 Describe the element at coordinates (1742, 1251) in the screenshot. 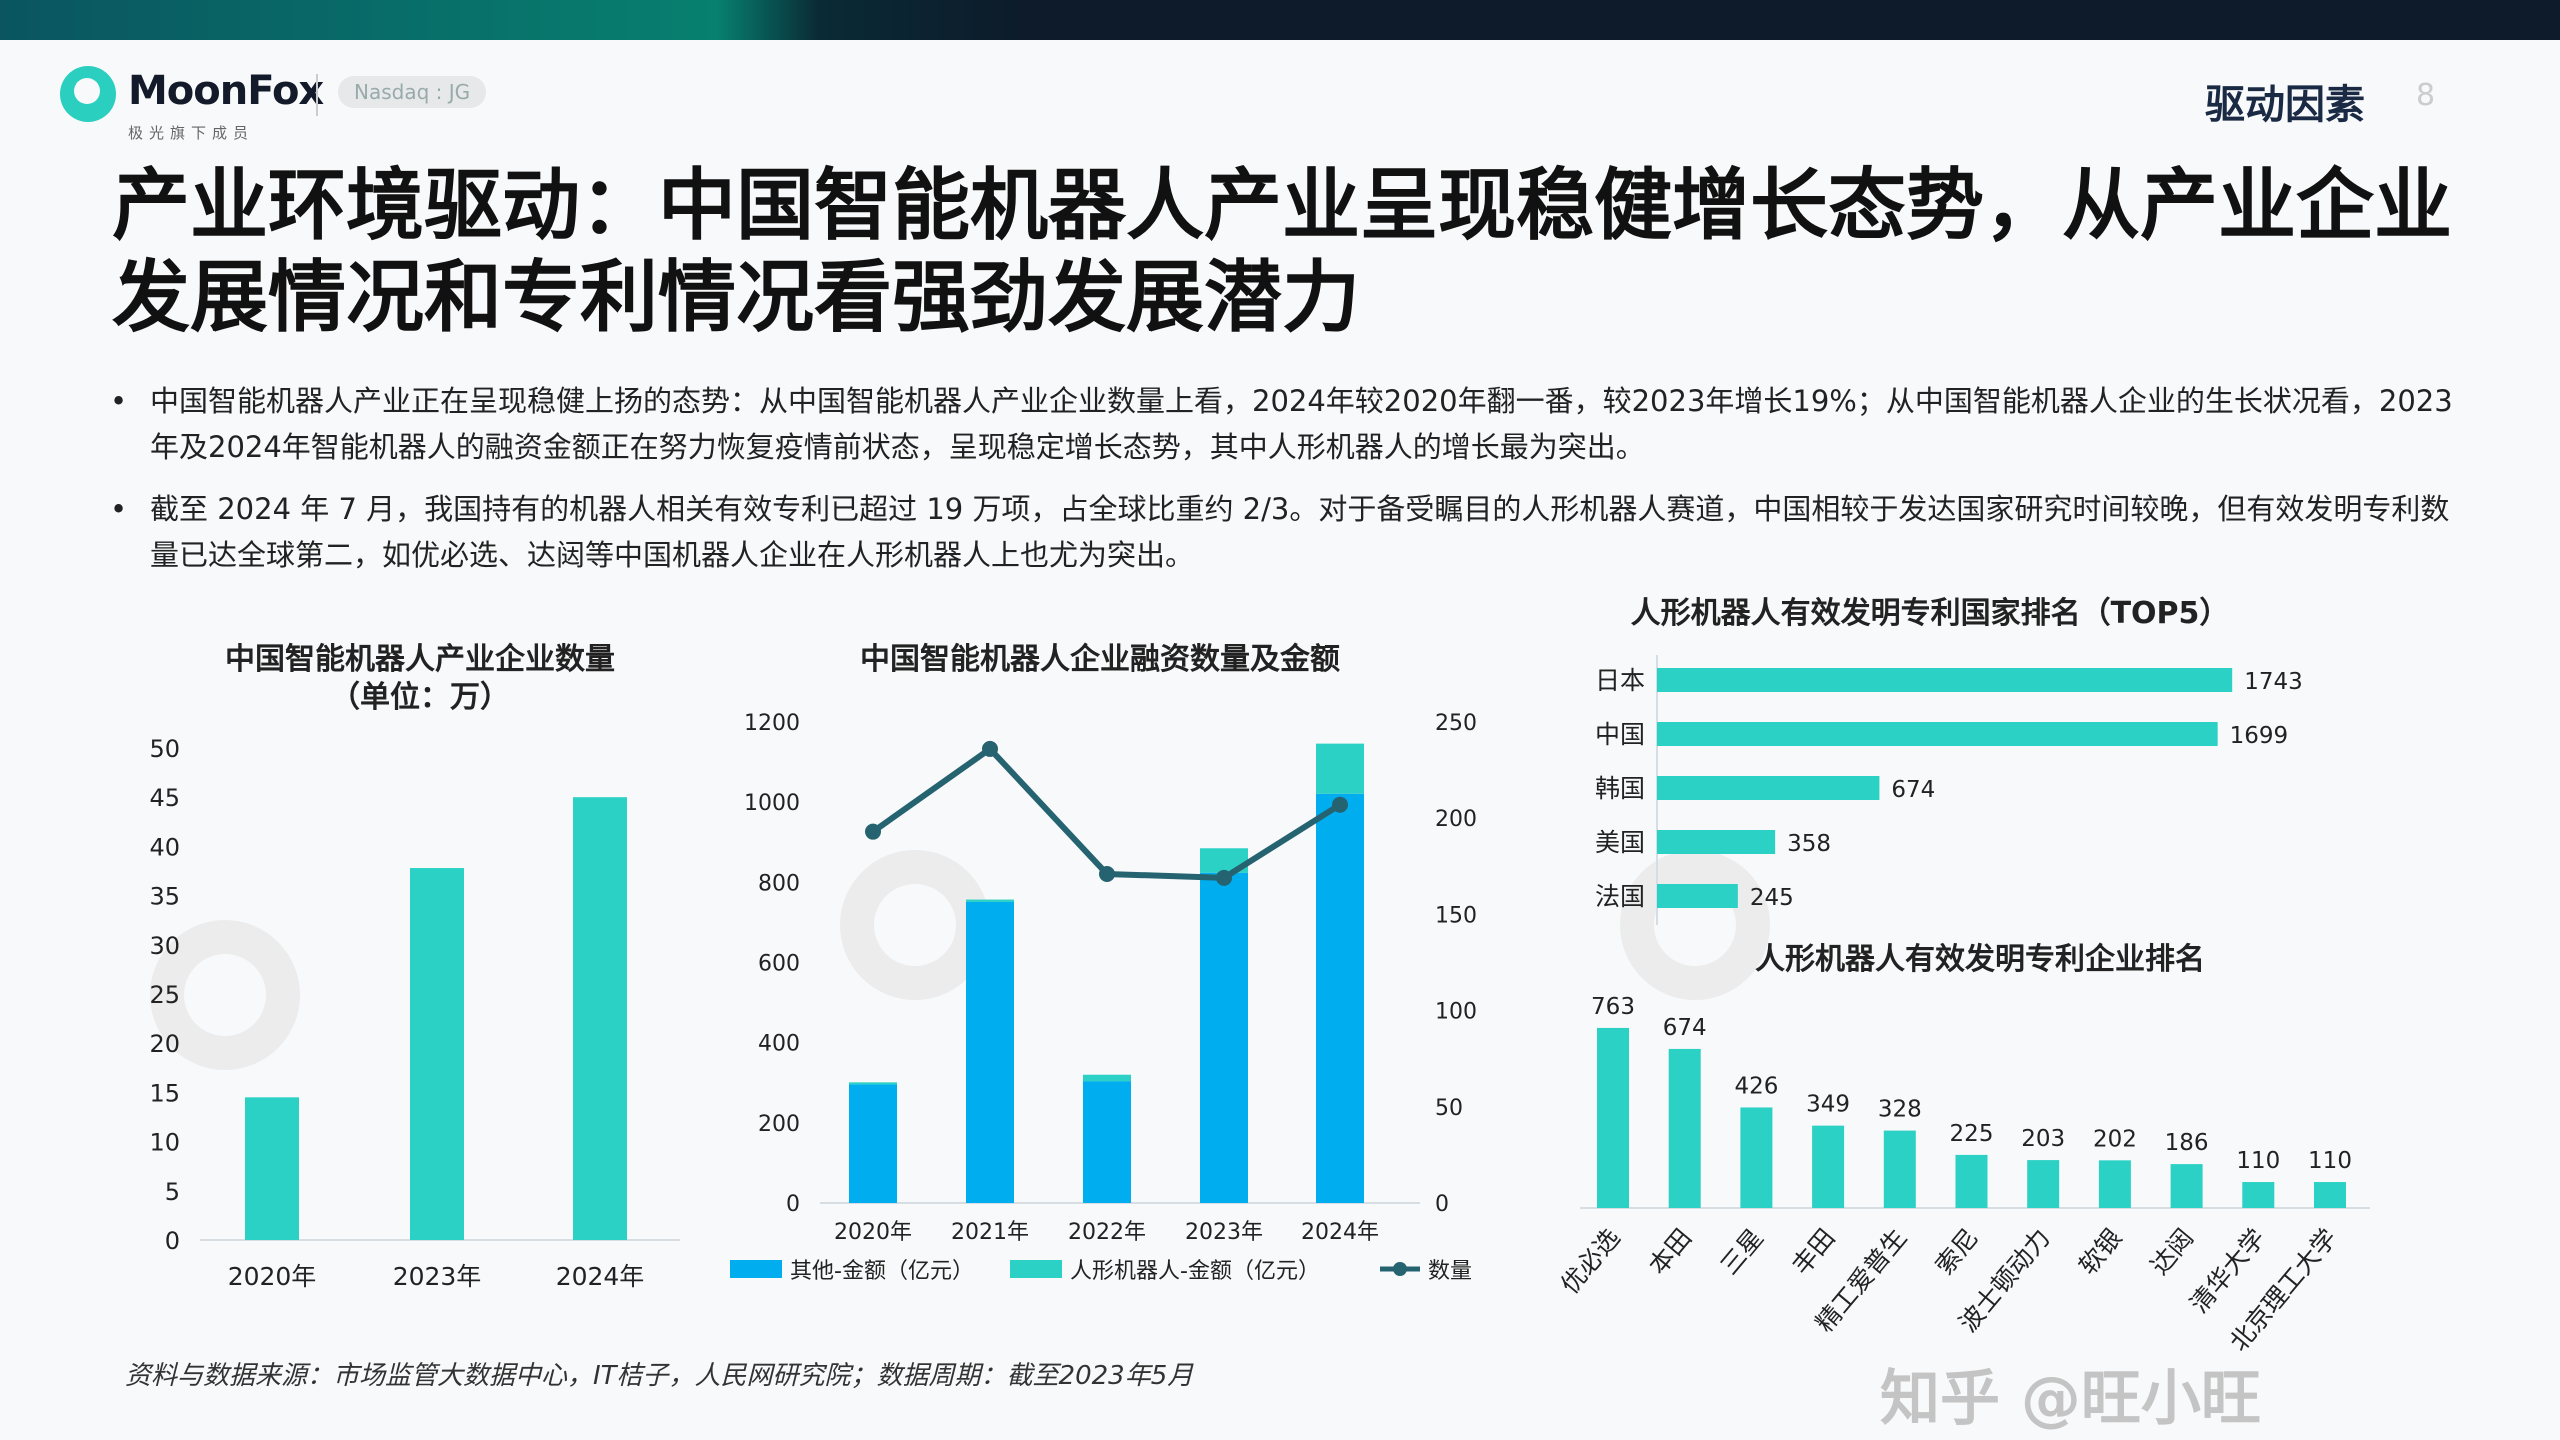

I see `x-tick-label: 三星` at that location.